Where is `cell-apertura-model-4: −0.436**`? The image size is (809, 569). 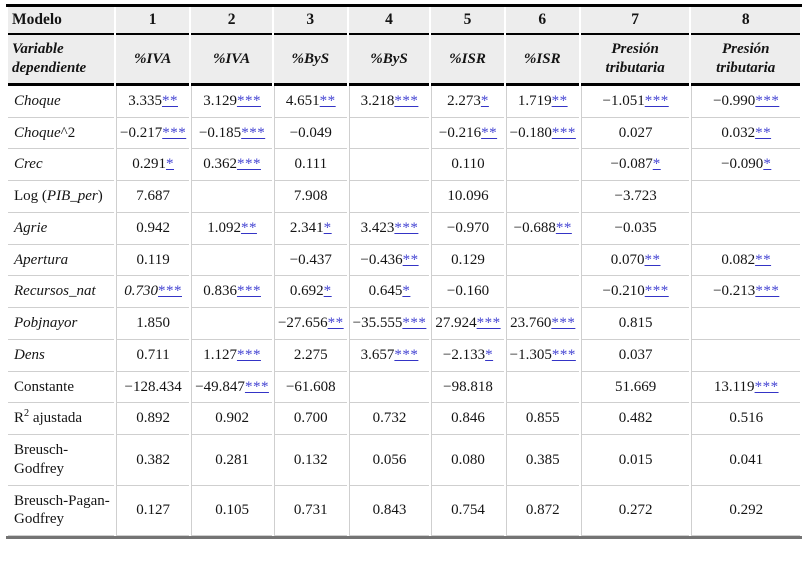
cell-apertura-model-4: −0.436** is located at coordinates (389, 260).